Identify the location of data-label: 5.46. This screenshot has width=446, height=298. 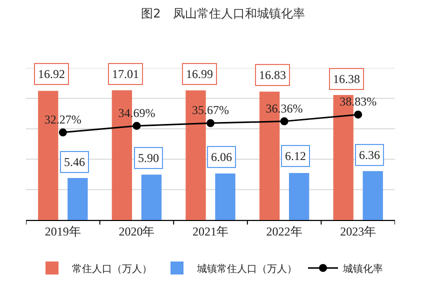
(74, 162).